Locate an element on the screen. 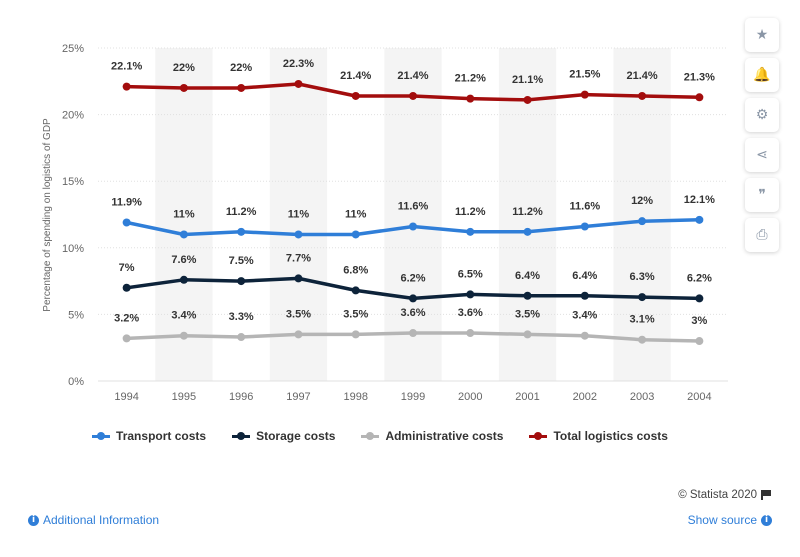 The height and width of the screenshot is (557, 800). legend-item-transport: Transport costs is located at coordinates (149, 436).